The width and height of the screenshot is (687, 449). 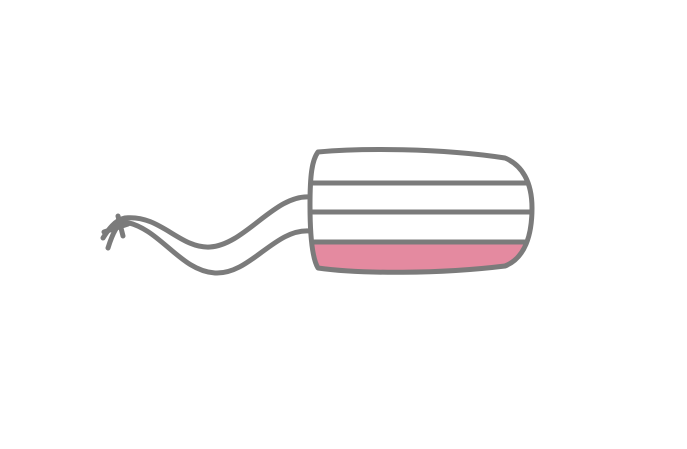 I want to click on tampon-outline, so click(x=421, y=211).